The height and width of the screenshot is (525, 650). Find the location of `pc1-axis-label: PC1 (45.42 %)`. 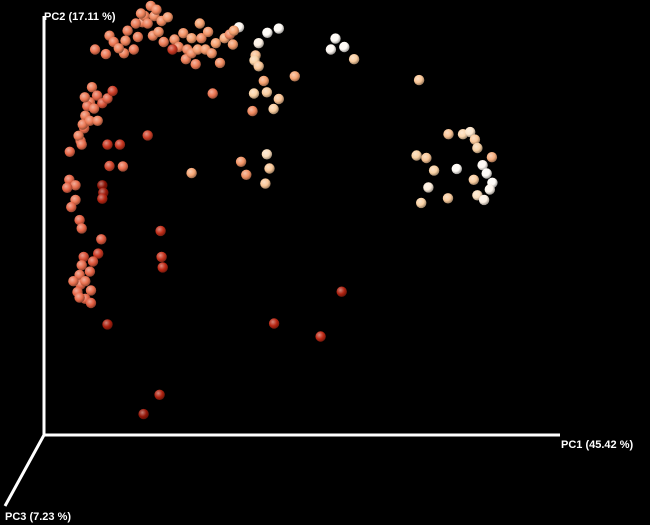

pc1-axis-label: PC1 (45.42 %) is located at coordinates (597, 445).